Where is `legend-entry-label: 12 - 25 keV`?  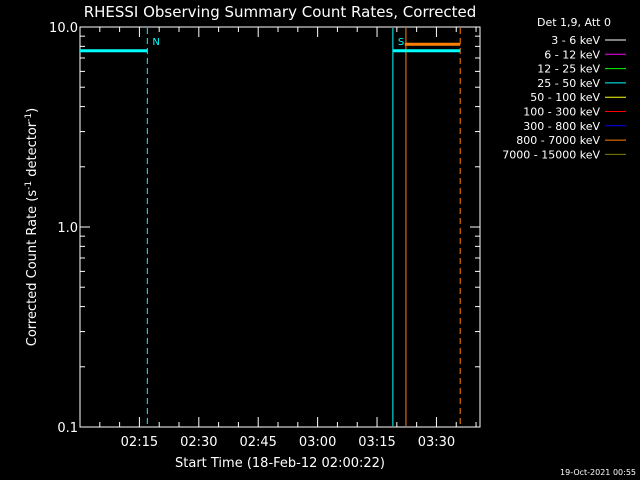
legend-entry-label: 12 - 25 keV is located at coordinates (568, 69).